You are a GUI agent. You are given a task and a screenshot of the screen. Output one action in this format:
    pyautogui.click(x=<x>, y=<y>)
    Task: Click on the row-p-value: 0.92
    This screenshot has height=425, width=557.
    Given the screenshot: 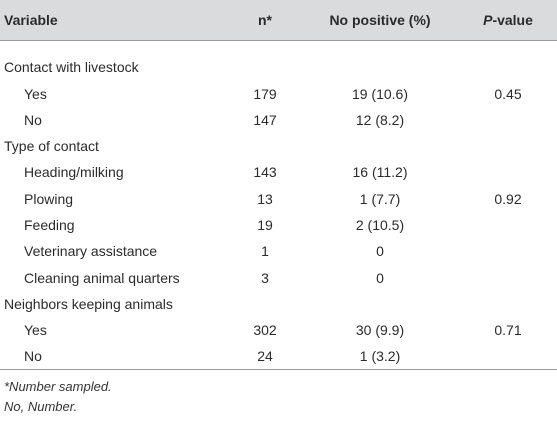 What is the action you would take?
    pyautogui.click(x=508, y=199)
    